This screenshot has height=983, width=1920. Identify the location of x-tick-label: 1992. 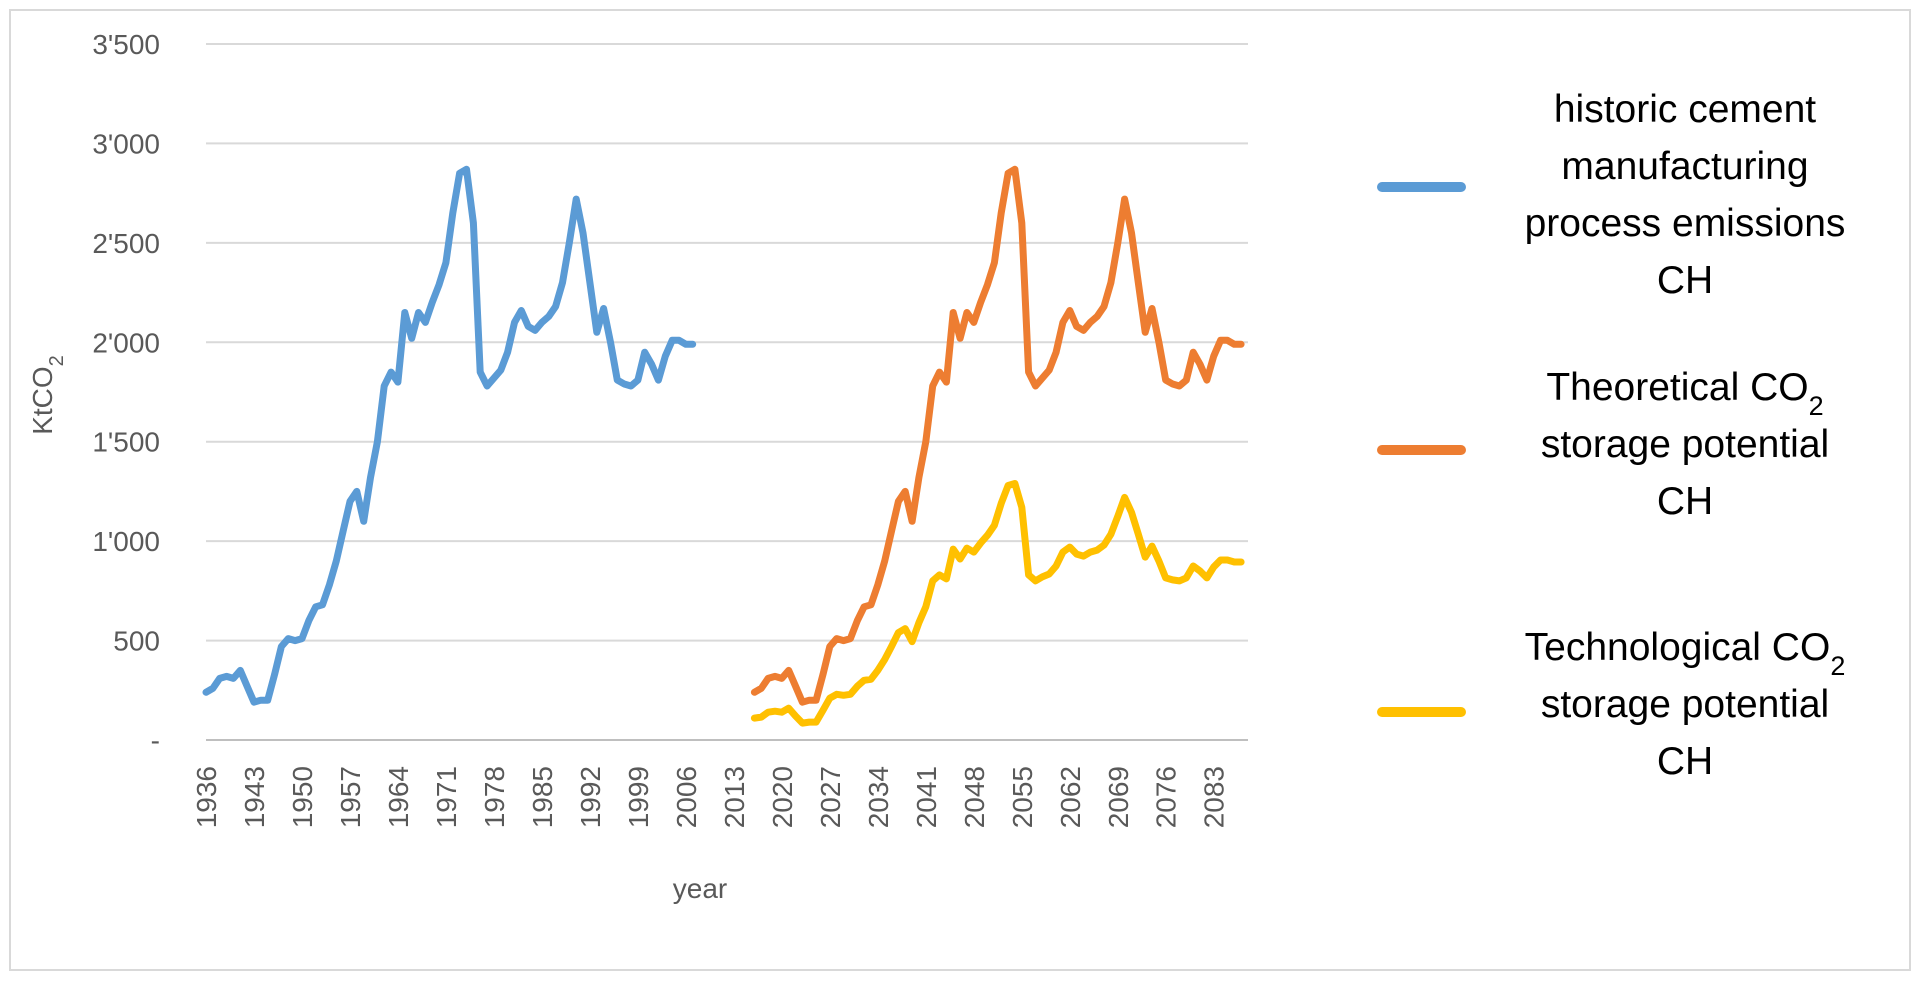
(590, 797).